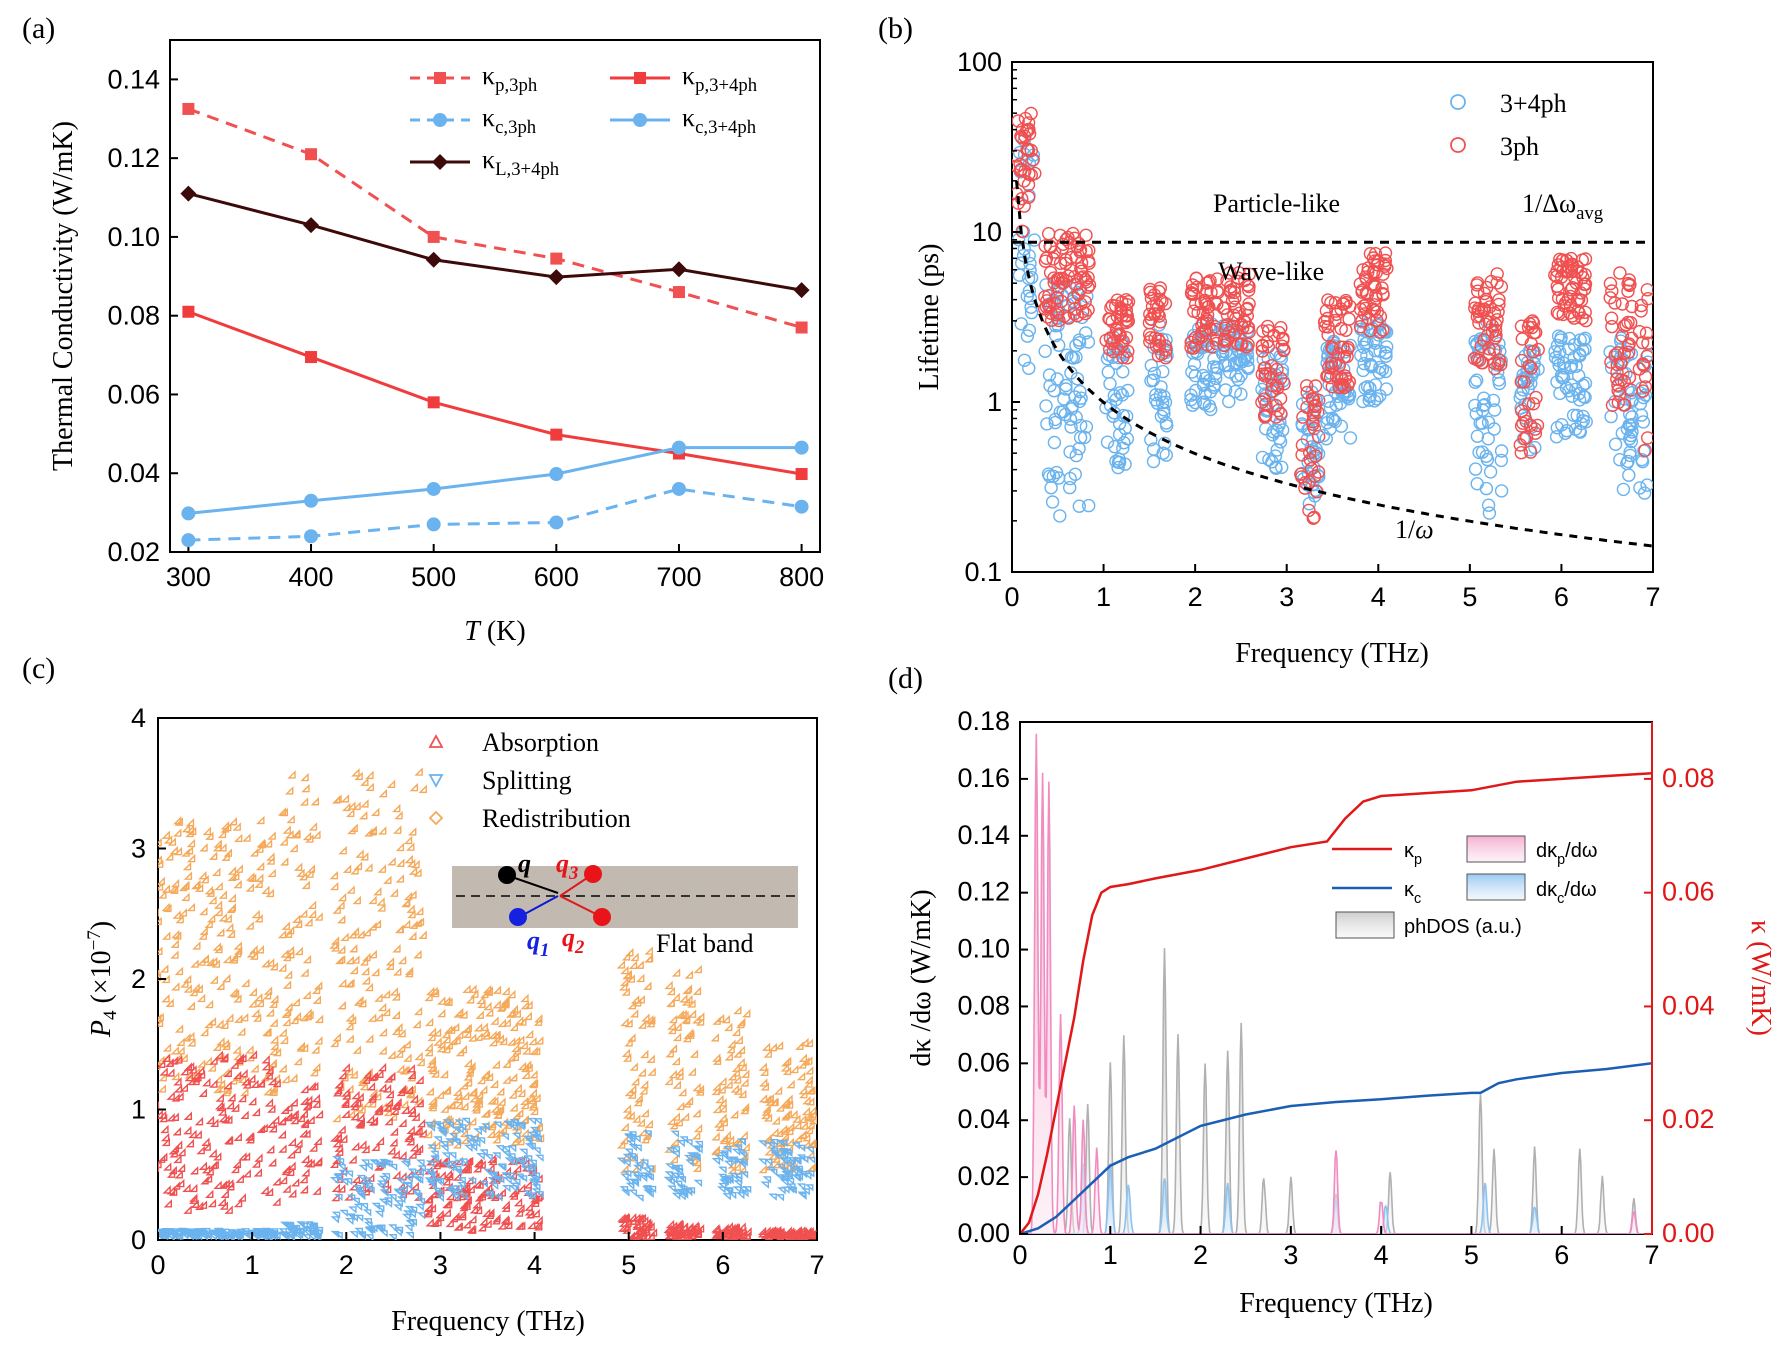 The height and width of the screenshot is (1351, 1784). What do you see at coordinates (983, 721) in the screenshot?
I see `panel-d-ytick-left-label: 0.18` at bounding box center [983, 721].